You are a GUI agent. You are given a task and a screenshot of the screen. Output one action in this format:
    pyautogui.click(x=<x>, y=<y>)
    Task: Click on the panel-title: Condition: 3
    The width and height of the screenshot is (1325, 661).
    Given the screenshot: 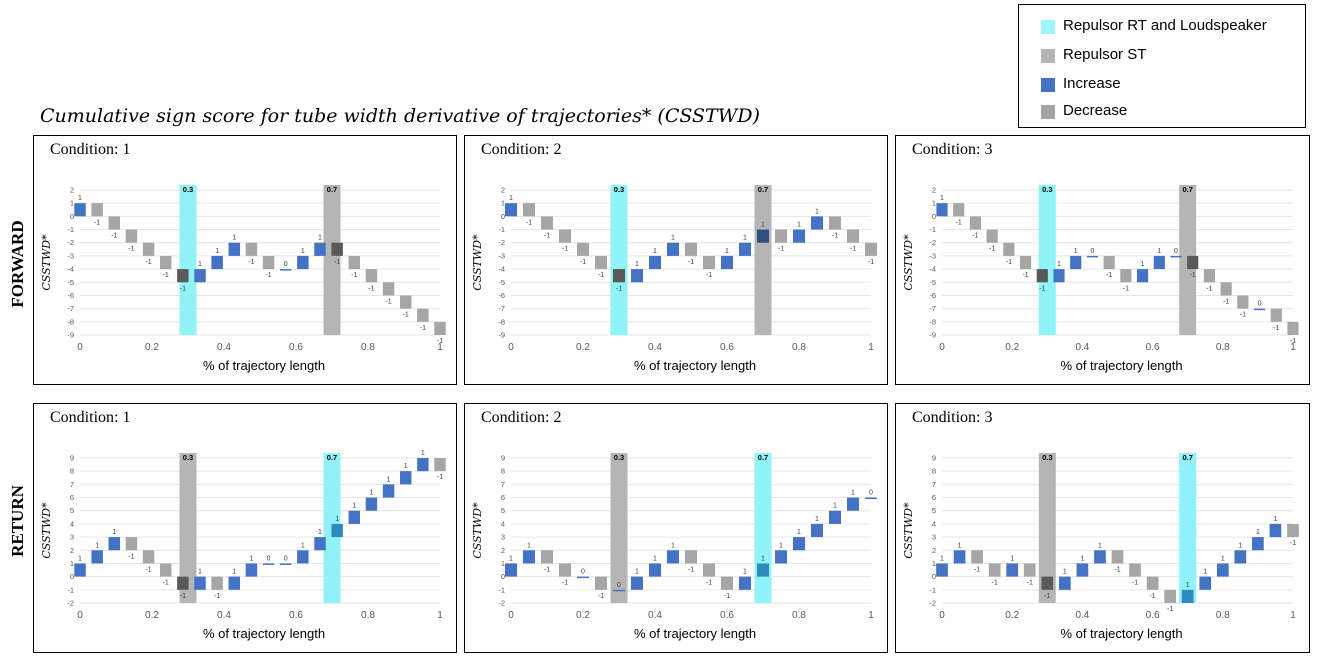 What is the action you would take?
    pyautogui.click(x=952, y=417)
    